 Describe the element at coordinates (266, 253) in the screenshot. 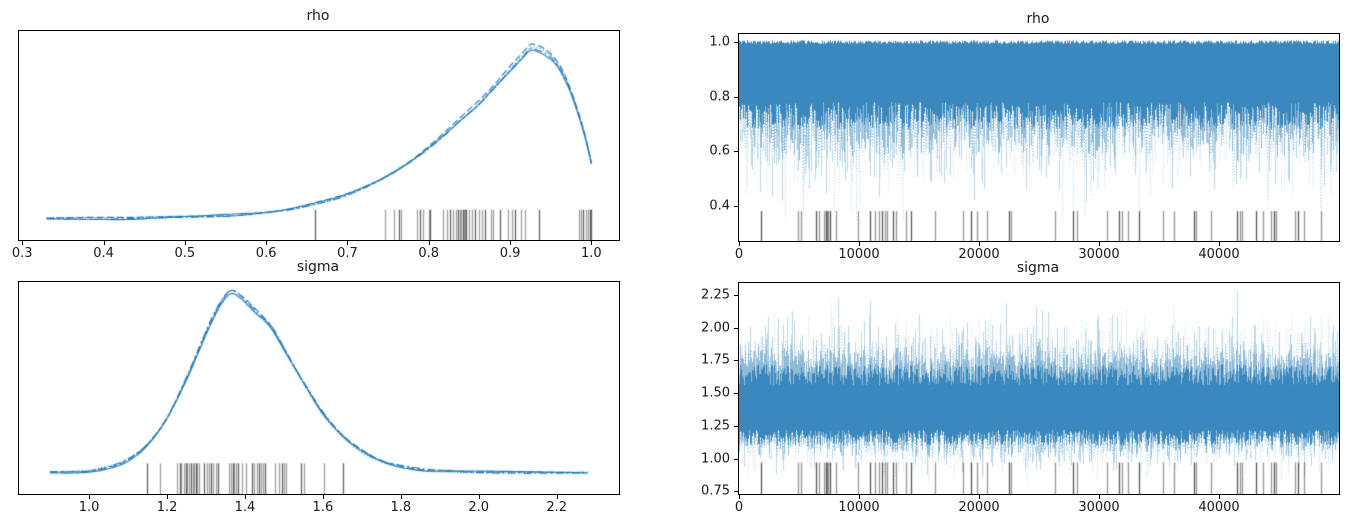

I see `x-tick-label: 0.6` at that location.